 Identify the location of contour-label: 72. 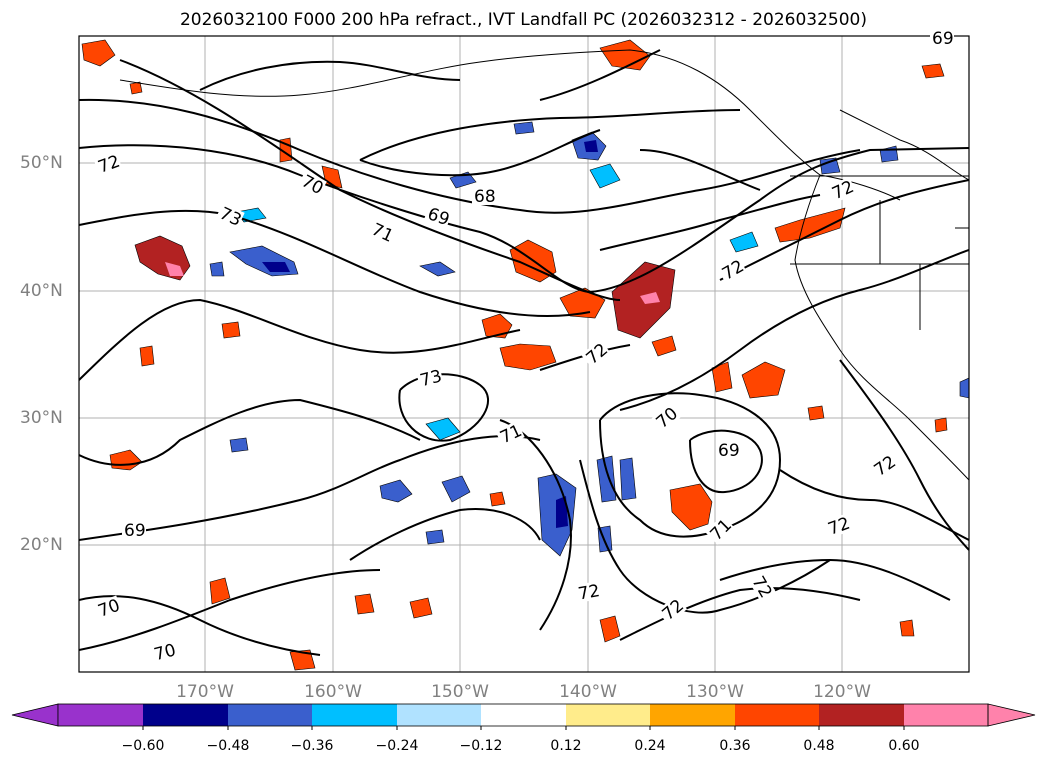
(589, 592).